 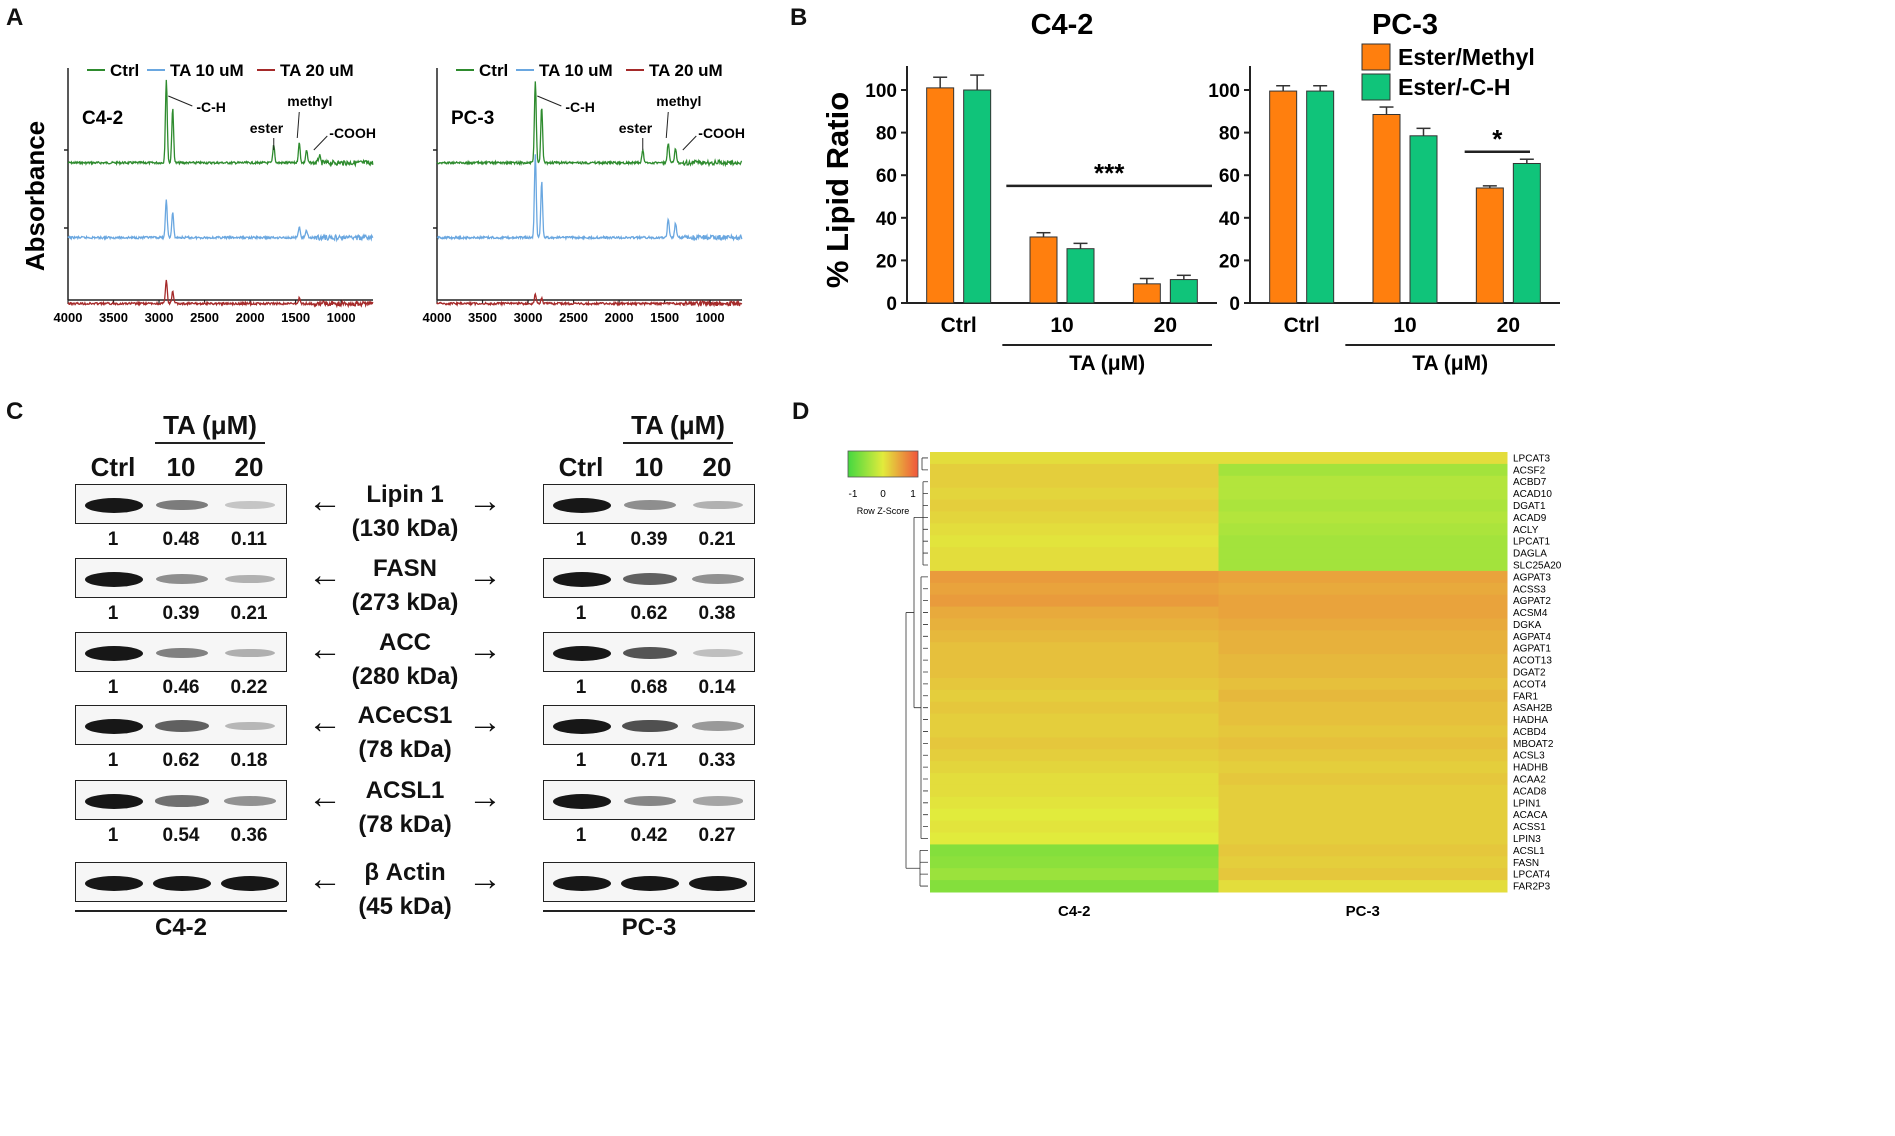 I want to click on band-density-value: 0.62, so click(x=181, y=760).